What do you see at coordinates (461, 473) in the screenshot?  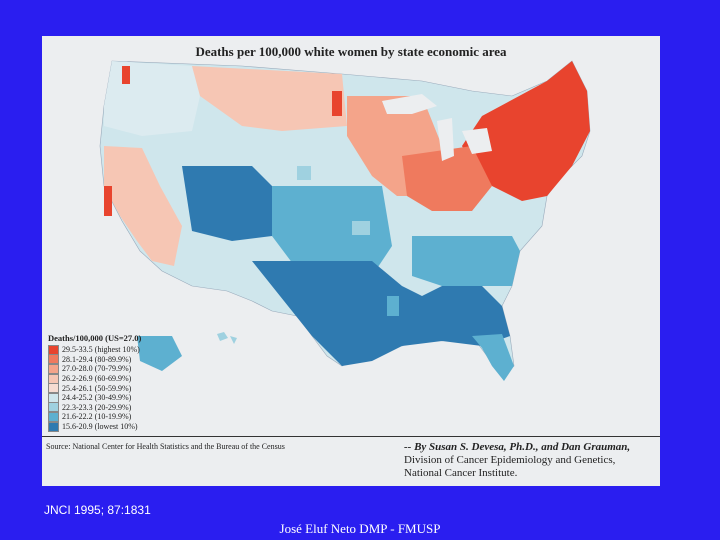 I see `institute: National Cancer Institute.` at bounding box center [461, 473].